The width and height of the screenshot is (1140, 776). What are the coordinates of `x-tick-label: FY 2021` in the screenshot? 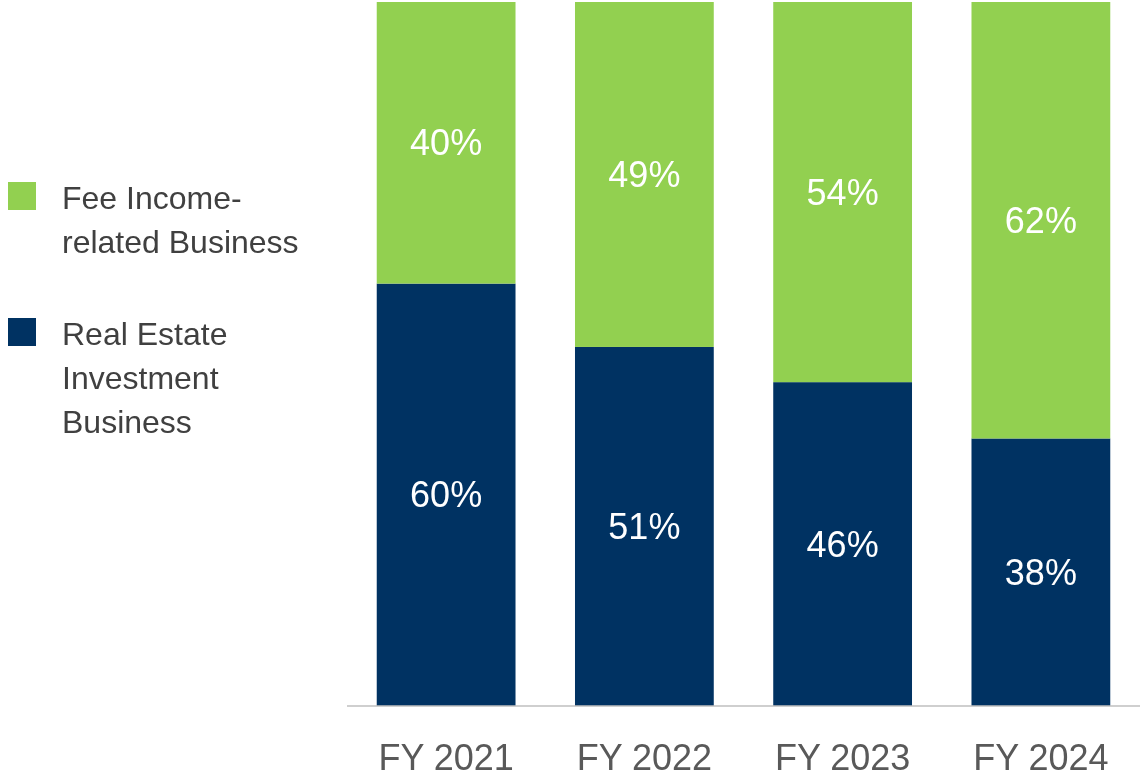 It's located at (446, 756).